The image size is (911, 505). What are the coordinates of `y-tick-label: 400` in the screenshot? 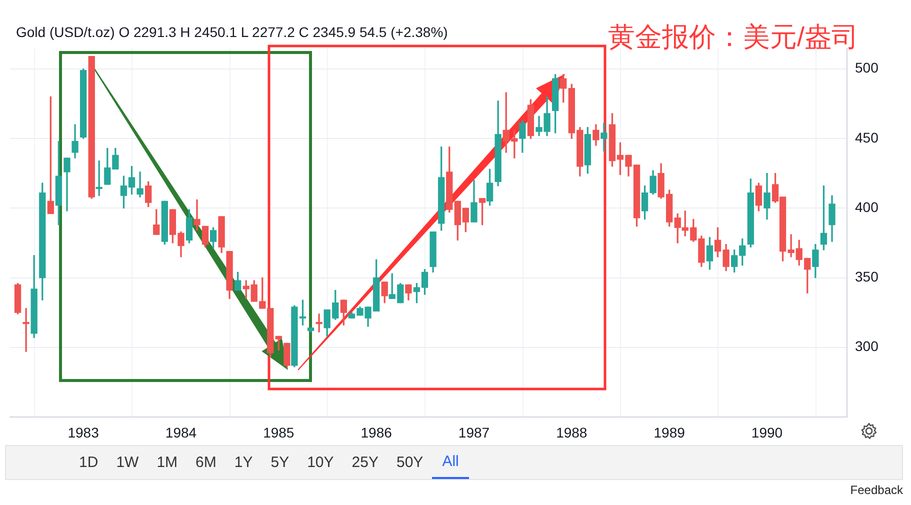 It's located at (867, 206).